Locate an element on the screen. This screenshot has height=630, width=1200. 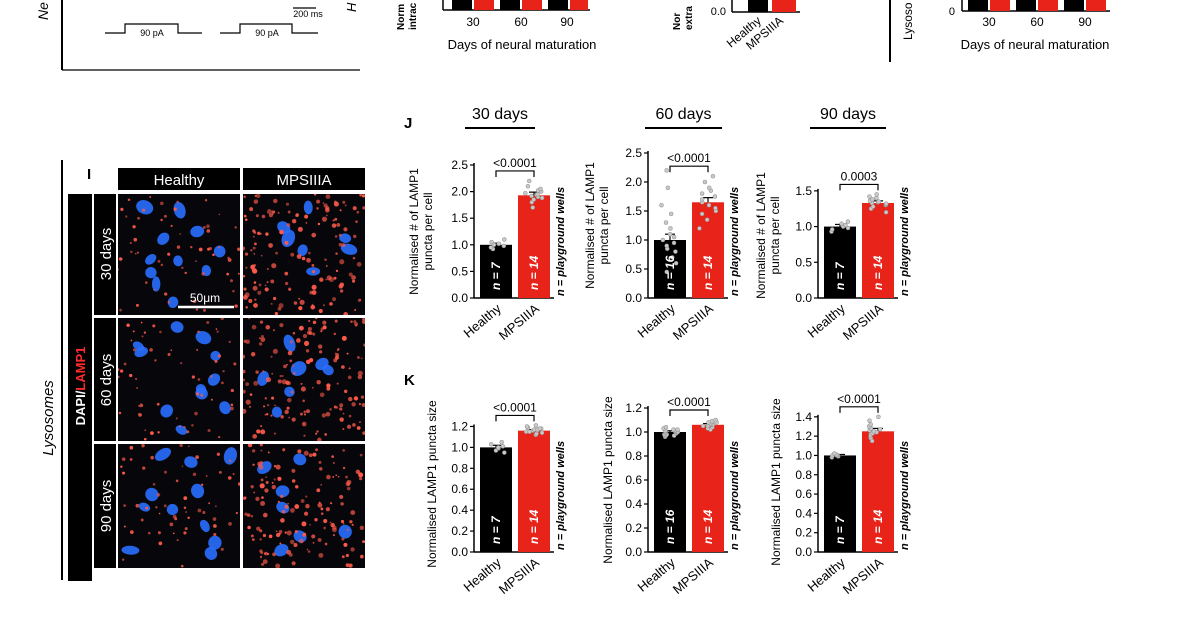
y-tick-label: 0.0 is located at coordinates (633, 552).